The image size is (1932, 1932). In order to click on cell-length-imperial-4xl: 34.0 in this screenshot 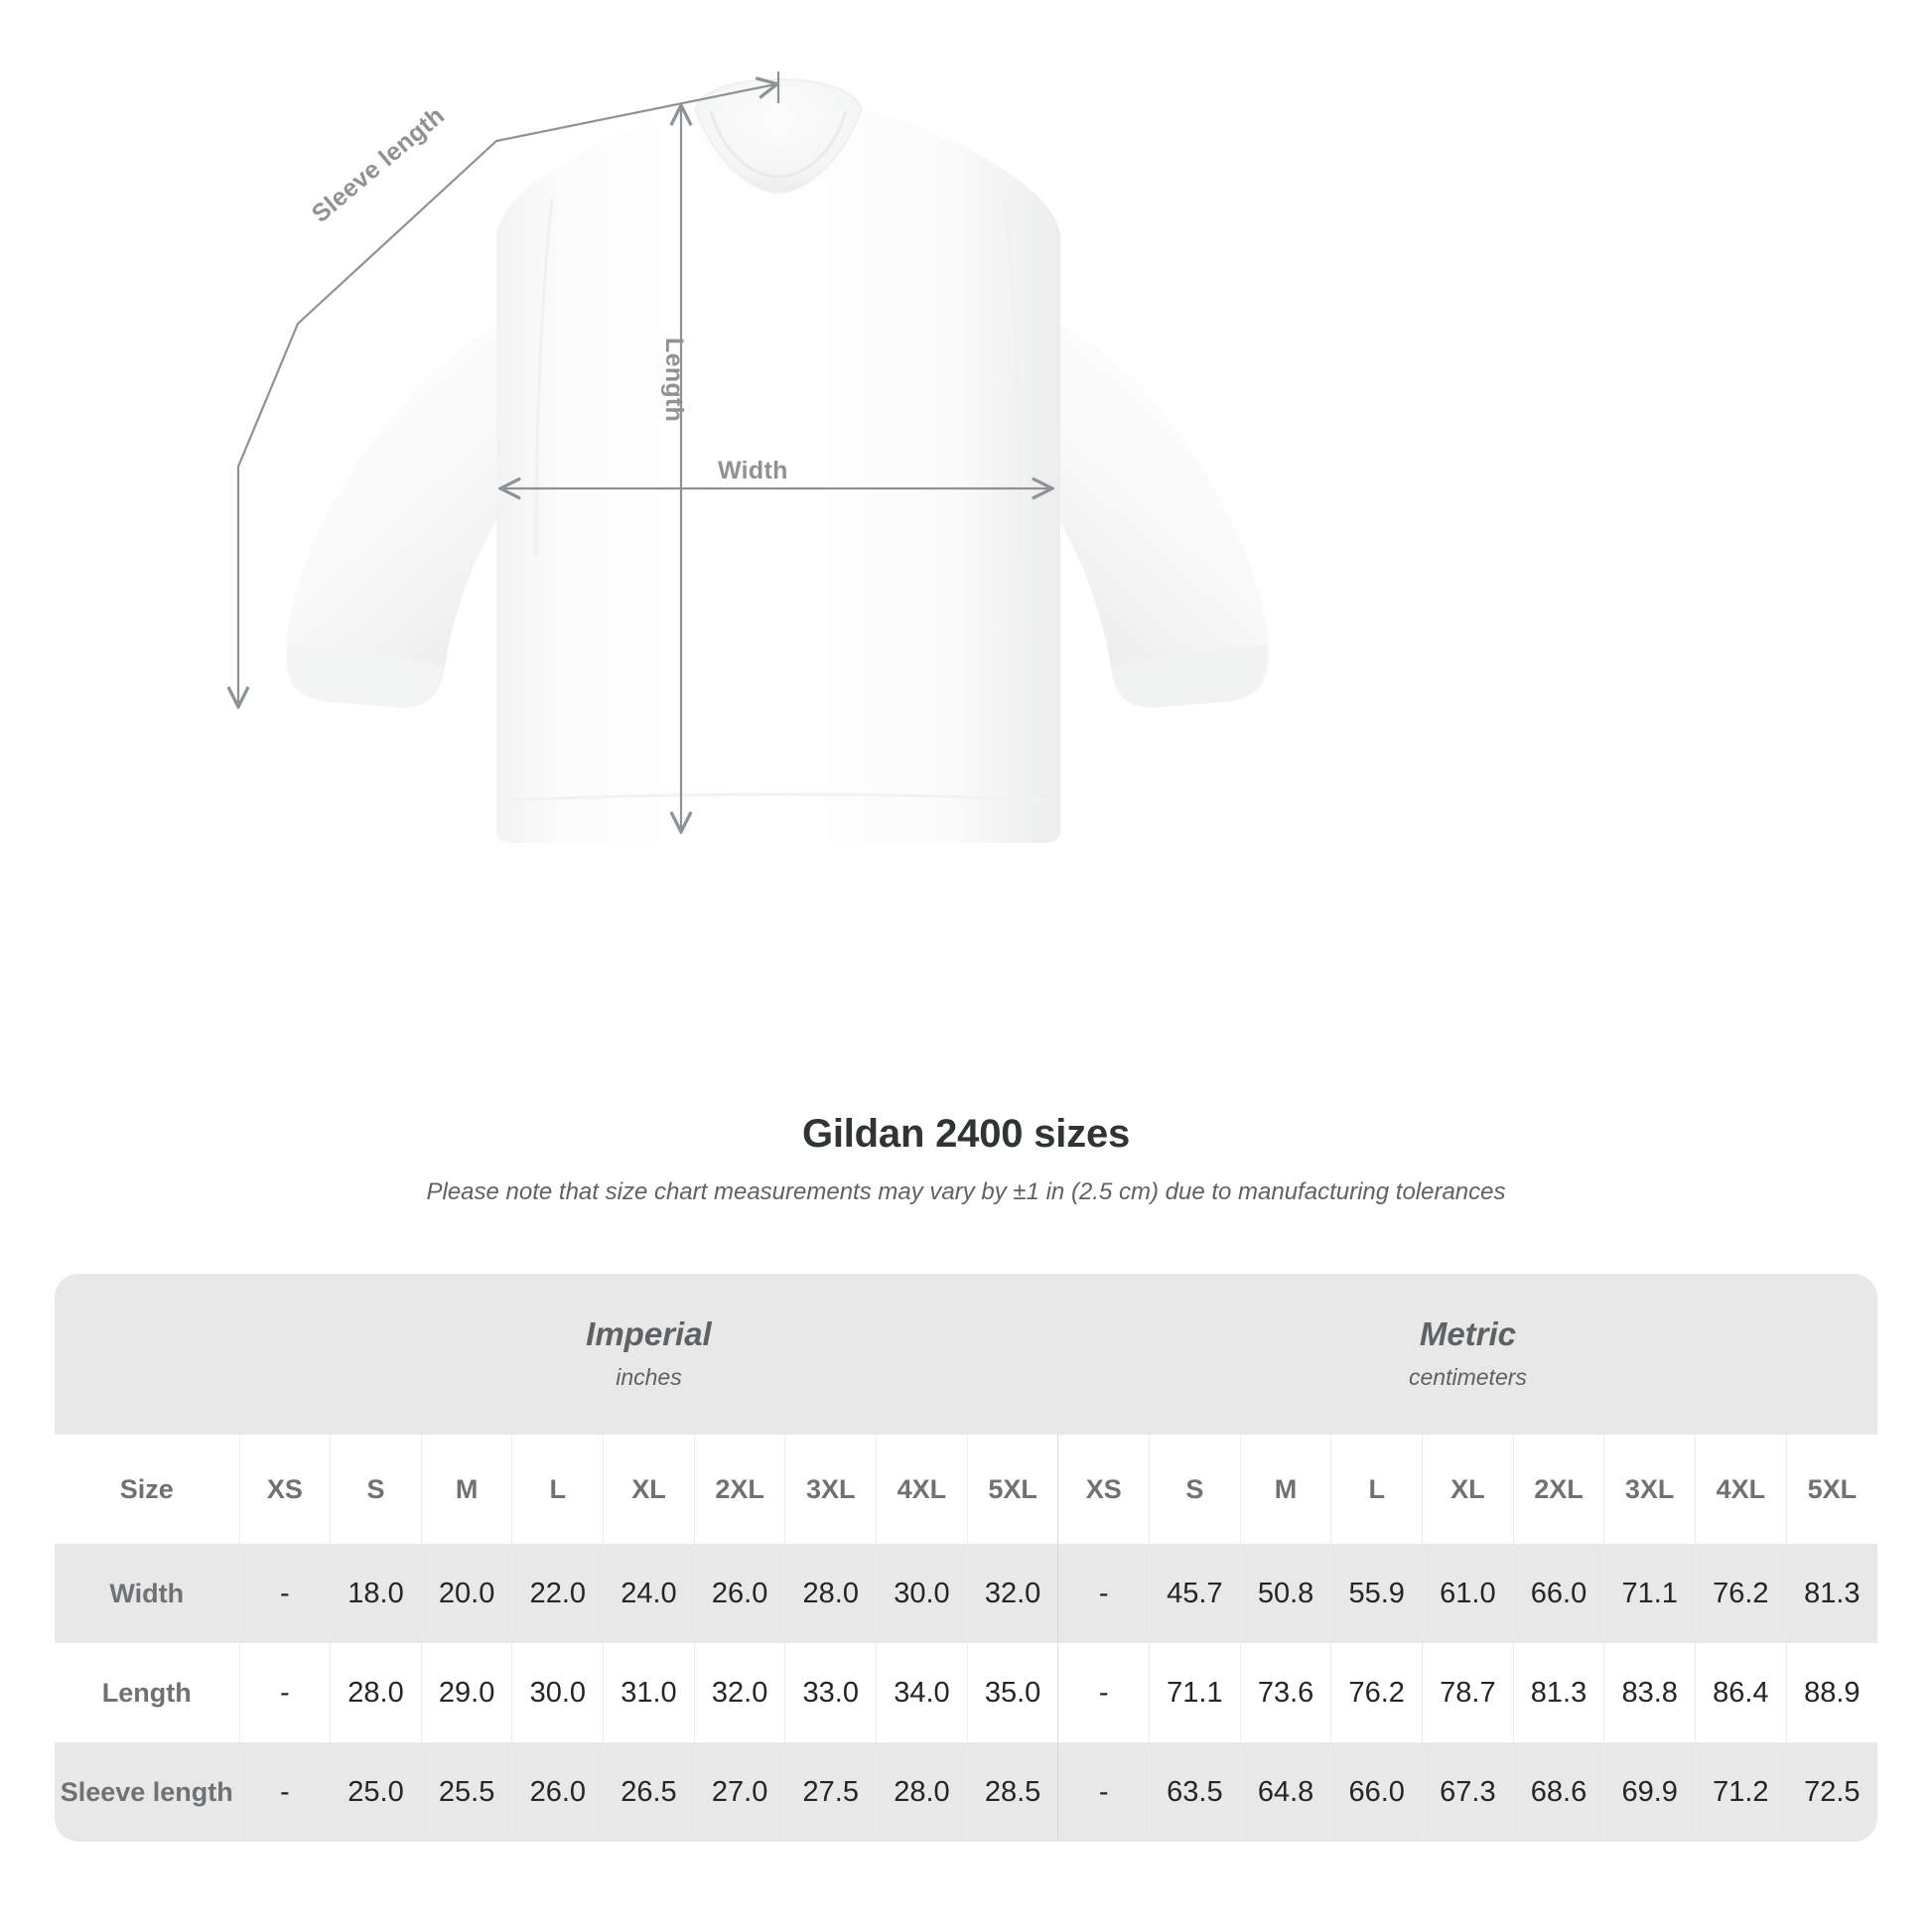, I will do `click(922, 1693)`.